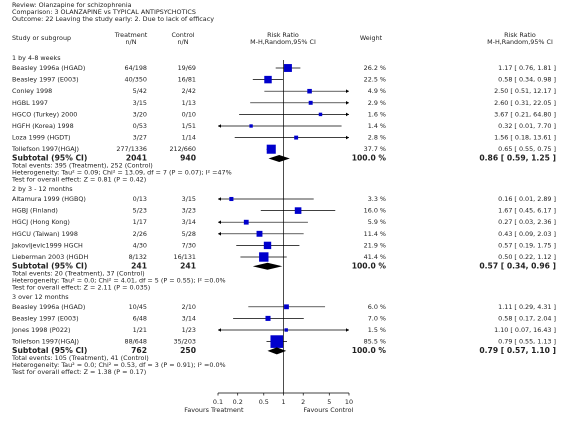 Image resolution: width=566 pixels, height=429 pixels. Describe the element at coordinates (40, 330) in the screenshot. I see `study-name: Jones 1998 (P022)` at that location.